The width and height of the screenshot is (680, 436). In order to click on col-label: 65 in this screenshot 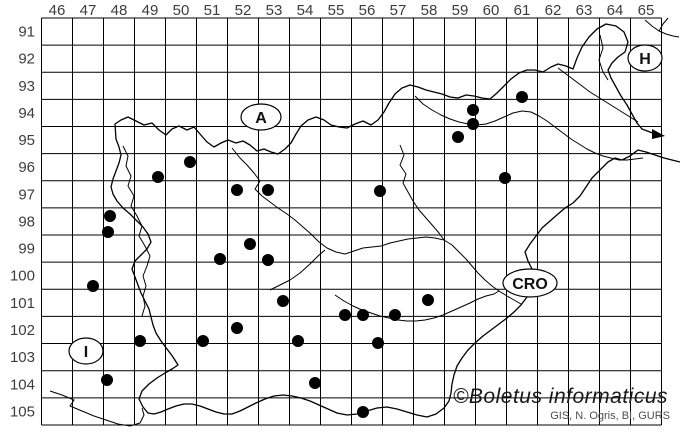, I will do `click(646, 10)`.